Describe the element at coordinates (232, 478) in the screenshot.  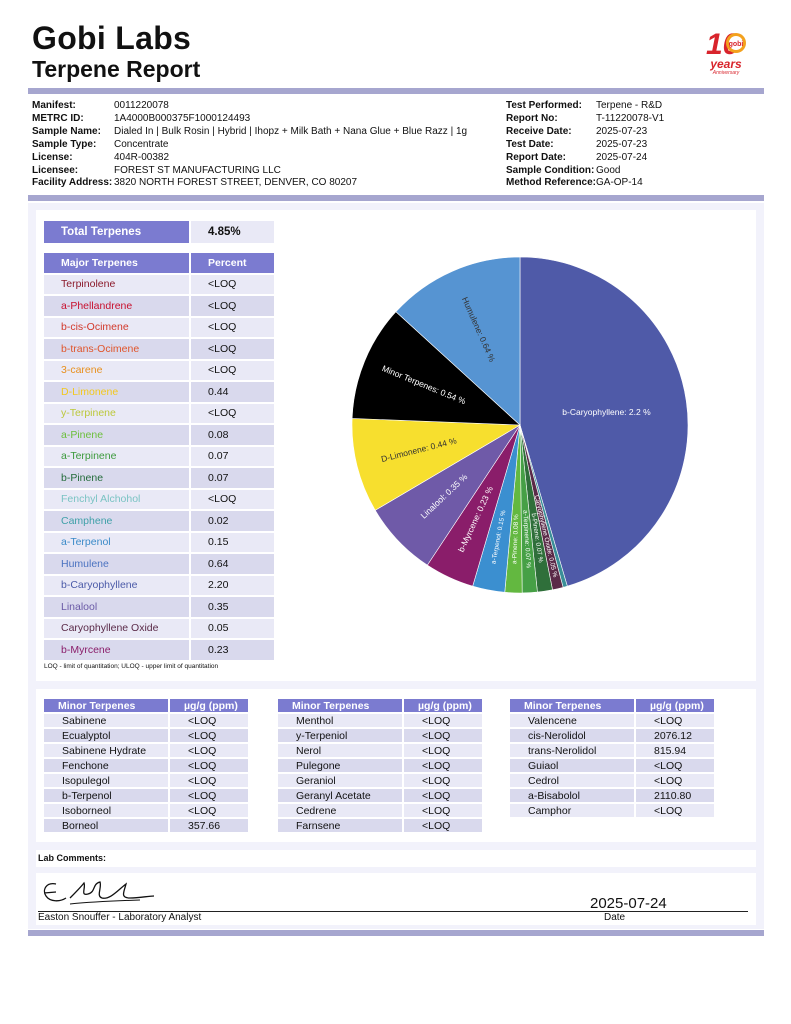
I see `terpene-percent: 0.07` at that location.